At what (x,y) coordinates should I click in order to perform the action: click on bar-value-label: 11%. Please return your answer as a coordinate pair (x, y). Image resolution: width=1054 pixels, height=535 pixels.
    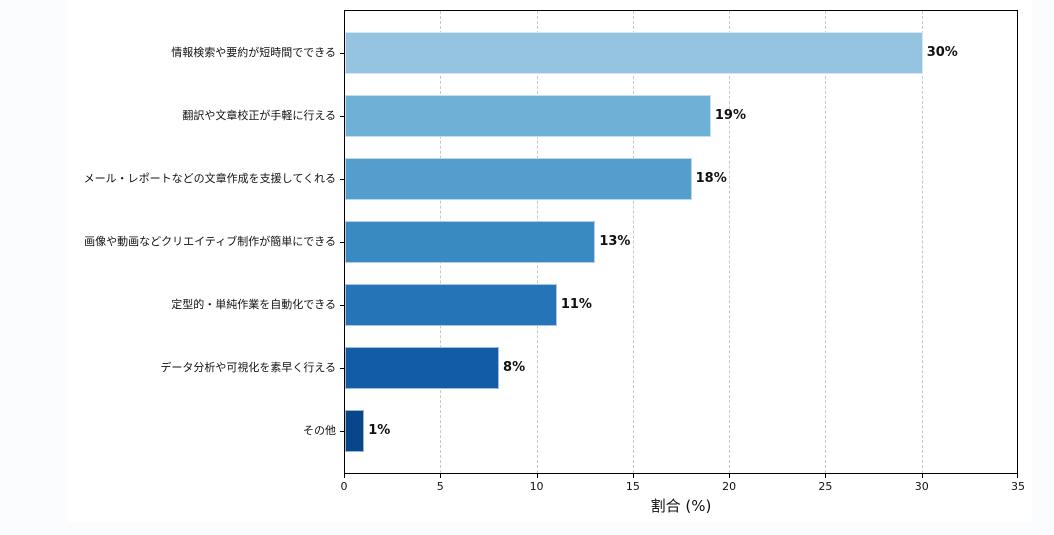
    Looking at the image, I should click on (576, 304).